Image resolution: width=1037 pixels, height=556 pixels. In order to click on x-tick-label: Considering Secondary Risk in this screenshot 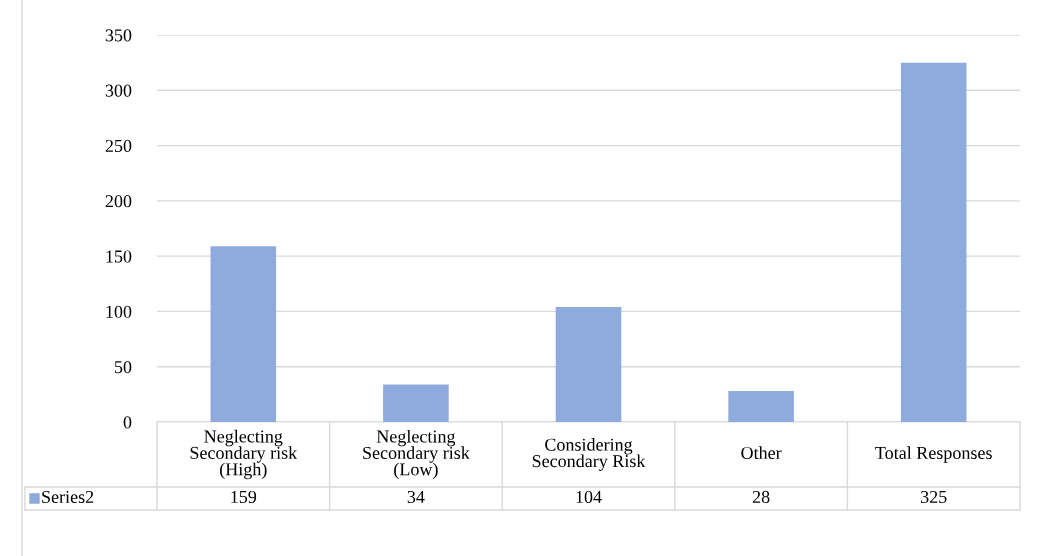, I will do `click(589, 454)`.